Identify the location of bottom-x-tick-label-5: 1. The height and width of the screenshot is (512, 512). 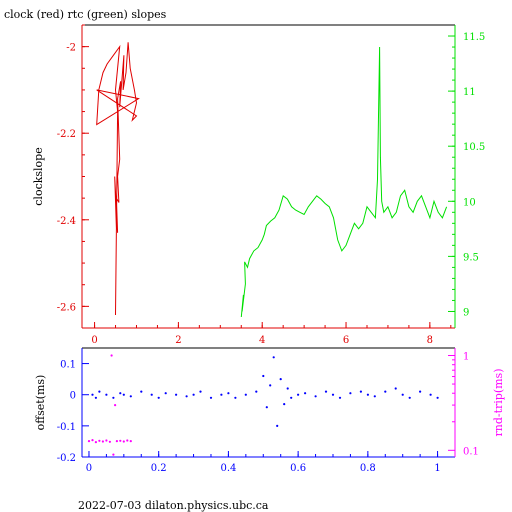
(437, 468).